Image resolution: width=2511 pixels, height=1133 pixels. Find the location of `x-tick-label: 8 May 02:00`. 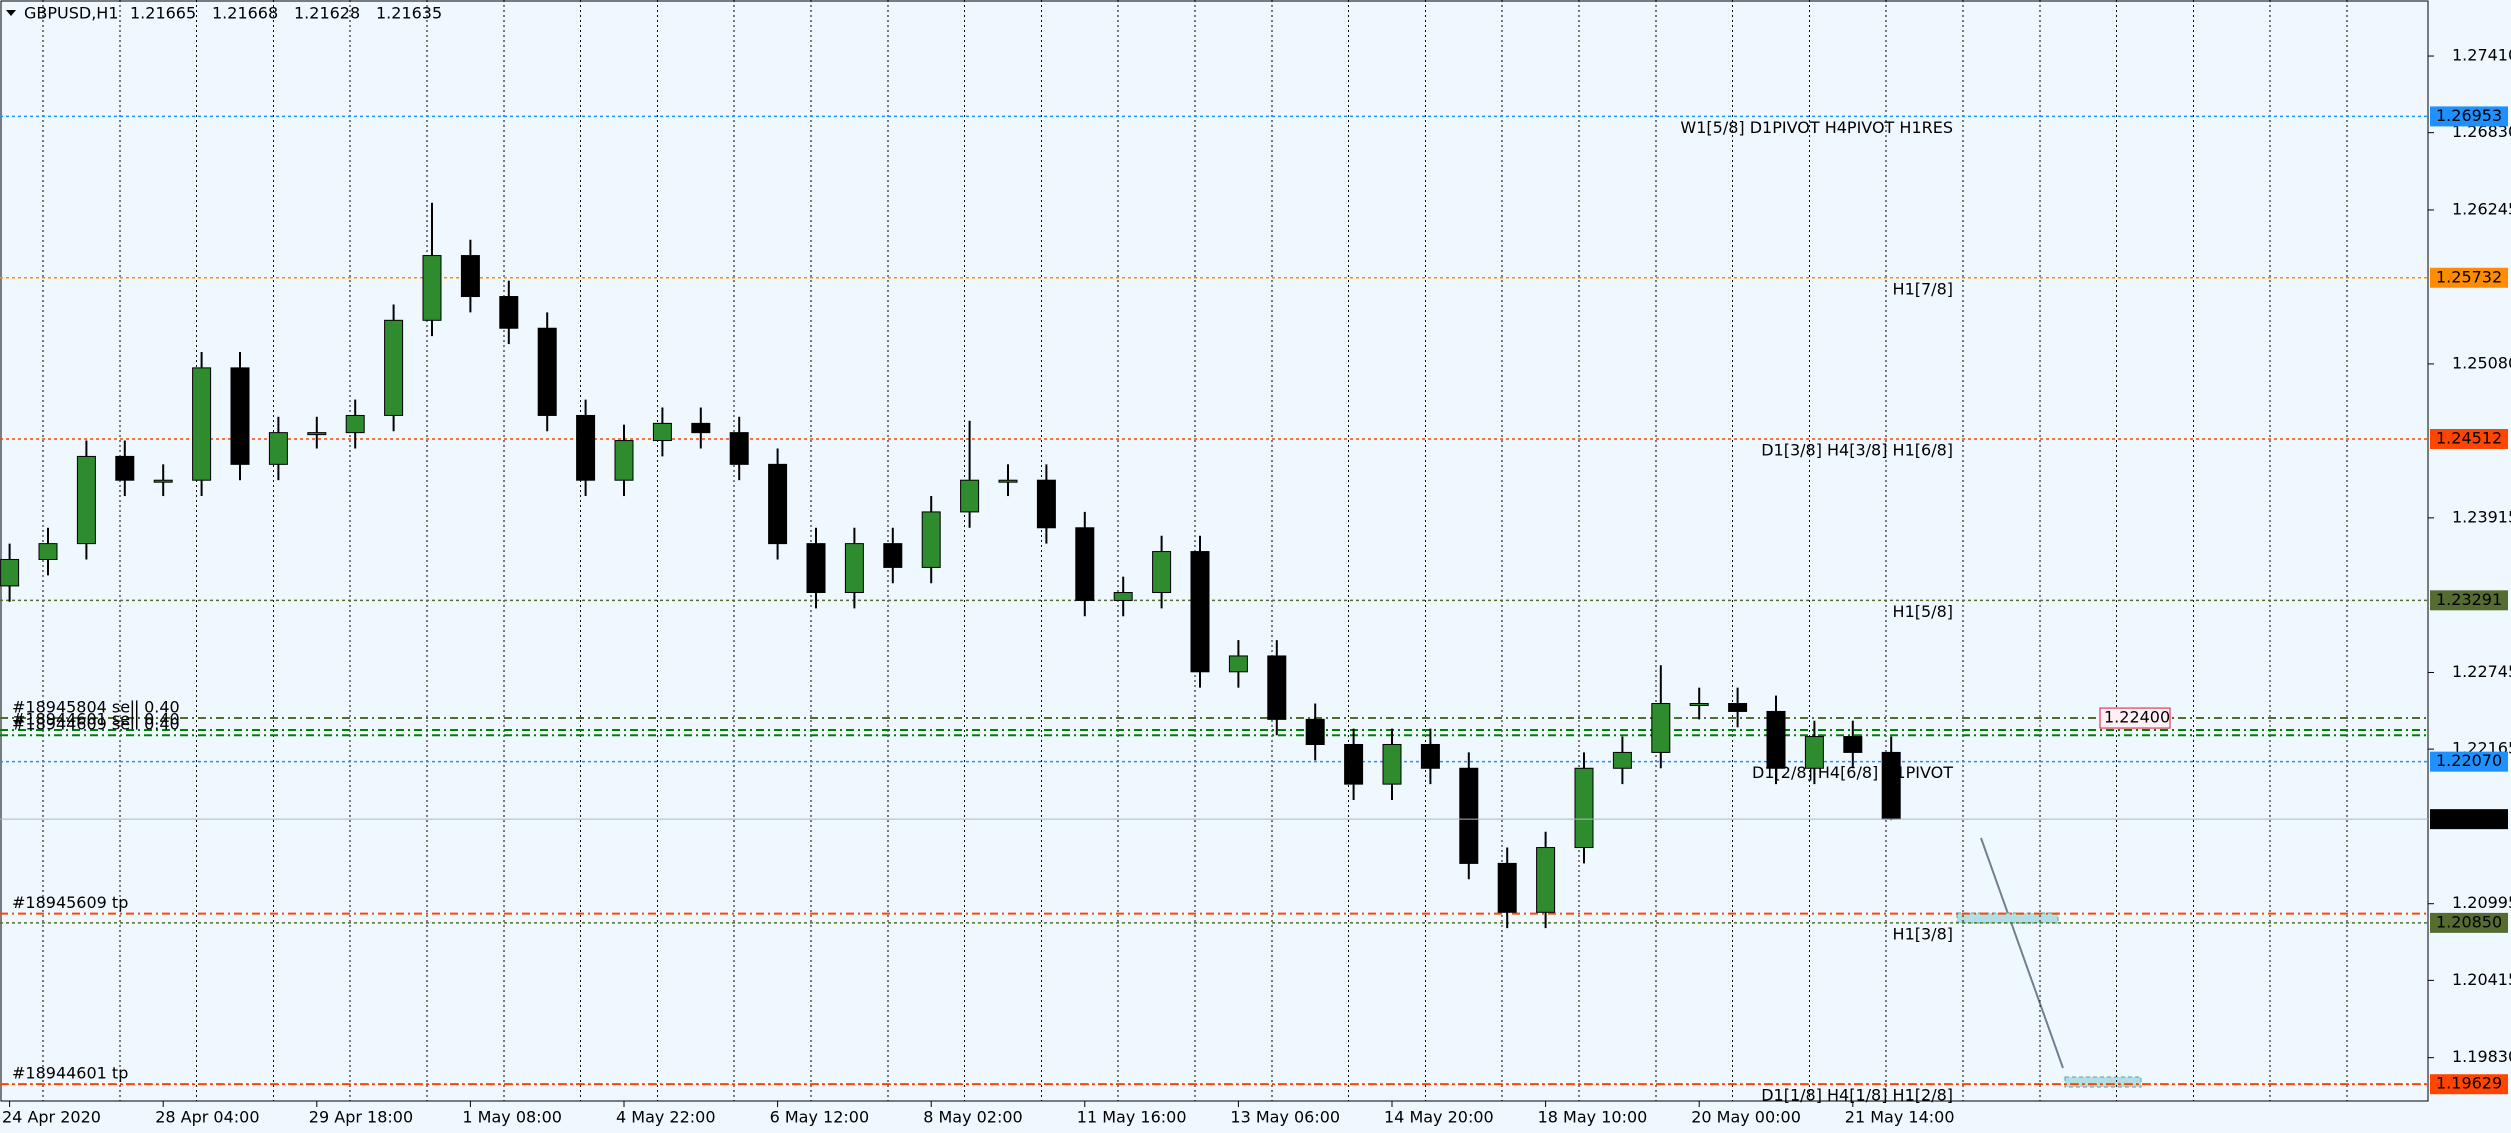

x-tick-label: 8 May 02:00 is located at coordinates (973, 1117).